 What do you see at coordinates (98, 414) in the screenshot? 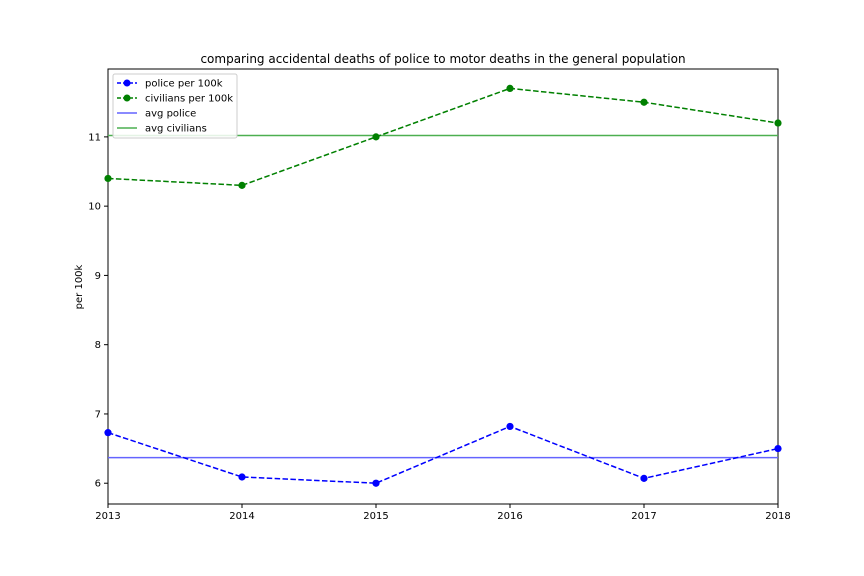
I see `y-tick-label: 7` at bounding box center [98, 414].